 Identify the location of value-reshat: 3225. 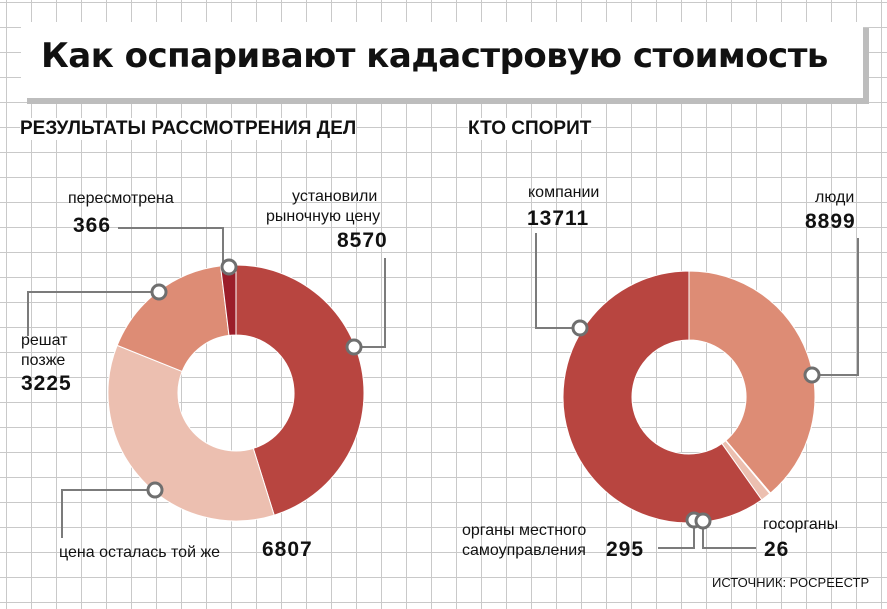
(46, 383).